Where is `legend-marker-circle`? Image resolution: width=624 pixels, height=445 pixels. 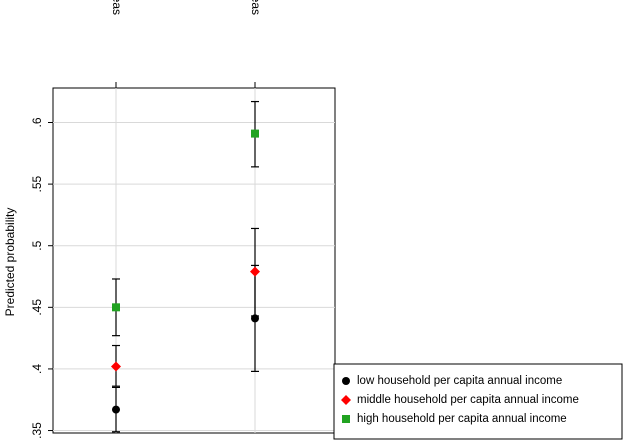 legend-marker-circle is located at coordinates (346, 381).